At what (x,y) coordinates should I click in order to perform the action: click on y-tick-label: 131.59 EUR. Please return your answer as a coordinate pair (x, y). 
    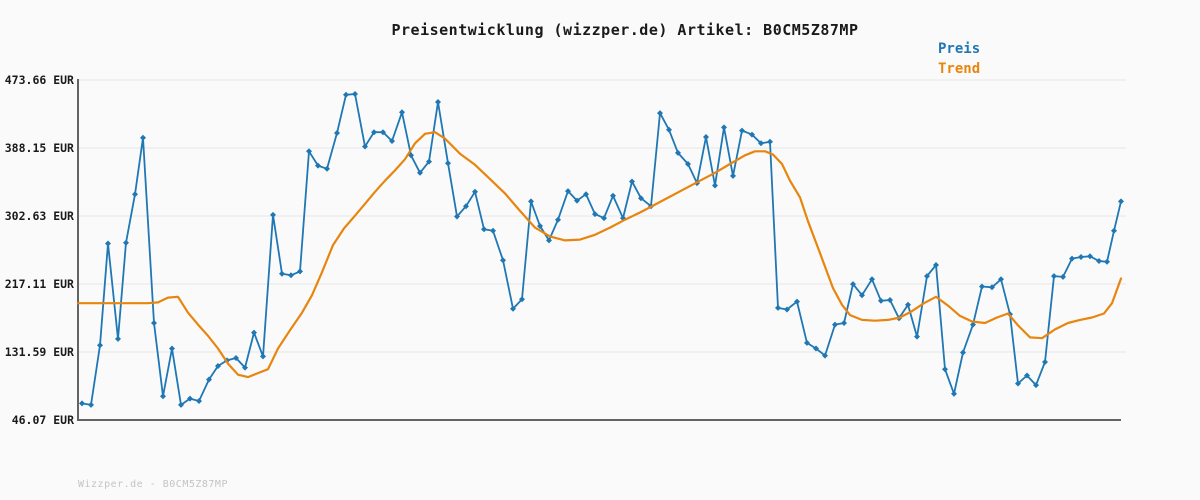
    Looking at the image, I should click on (39, 351).